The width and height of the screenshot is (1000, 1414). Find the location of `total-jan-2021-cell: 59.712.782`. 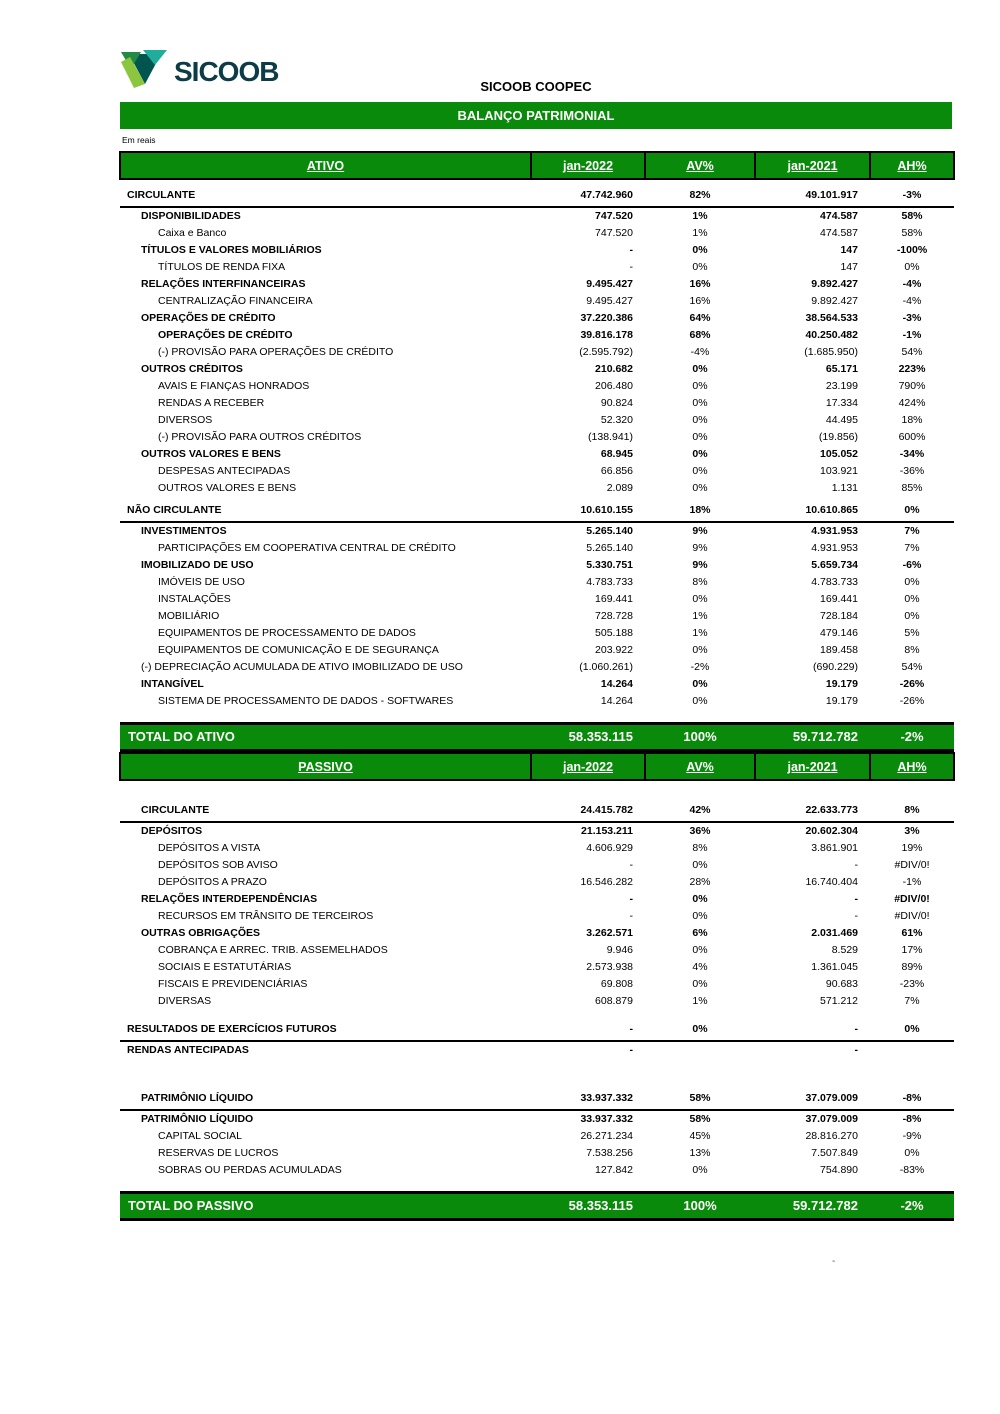

total-jan-2021-cell: 59.712.782 is located at coordinates (812, 1206).